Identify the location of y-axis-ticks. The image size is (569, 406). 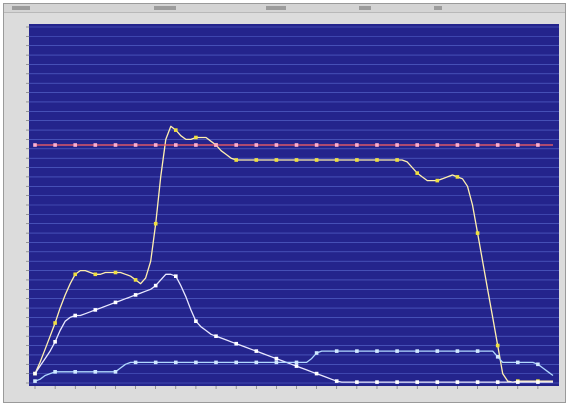
(27, 205).